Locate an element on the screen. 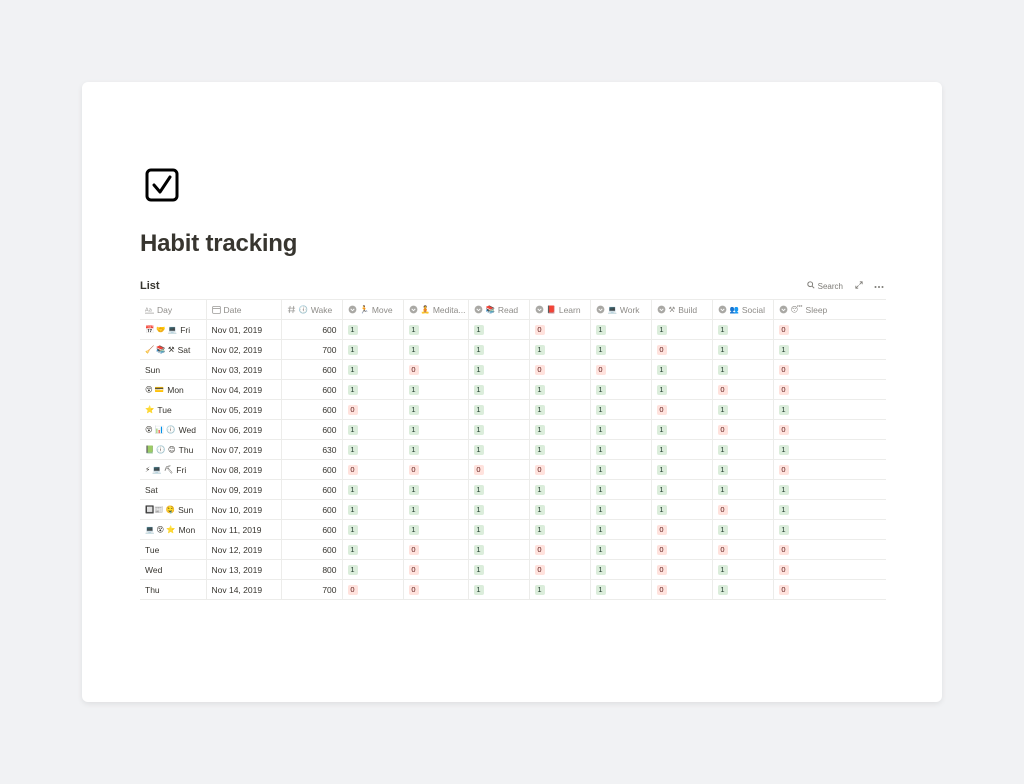 Image resolution: width=1024 pixels, height=784 pixels. day-cell: ⚡ 💻 ⛏ Fri is located at coordinates (173, 469).